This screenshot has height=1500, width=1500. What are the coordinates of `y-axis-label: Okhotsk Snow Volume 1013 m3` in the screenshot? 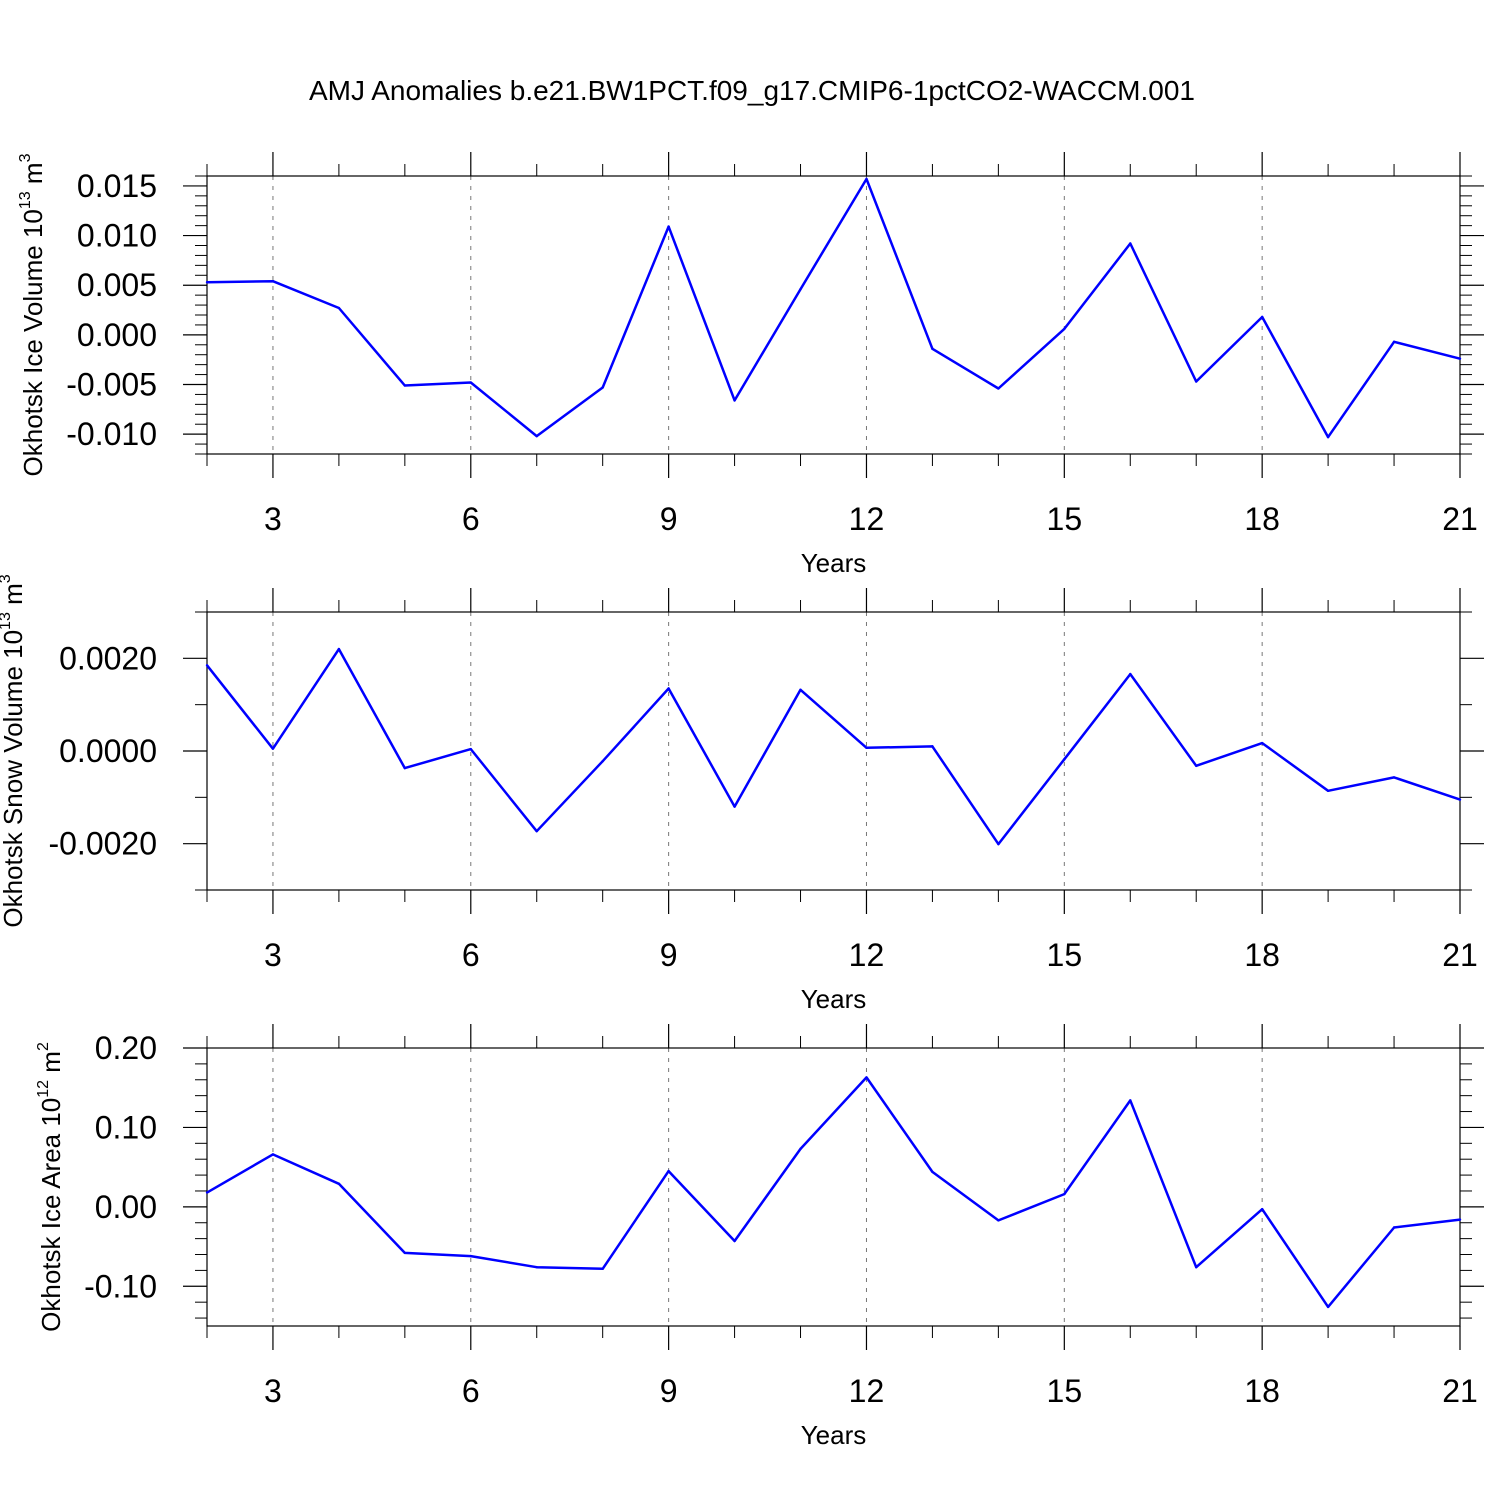 It's located at (14, 750).